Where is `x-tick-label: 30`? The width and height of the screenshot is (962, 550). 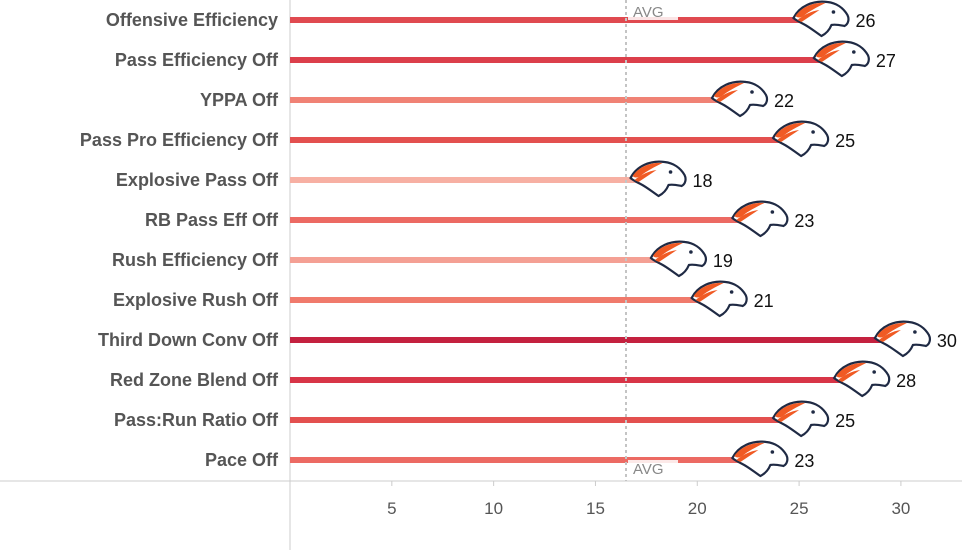 x-tick-label: 30 is located at coordinates (900, 508).